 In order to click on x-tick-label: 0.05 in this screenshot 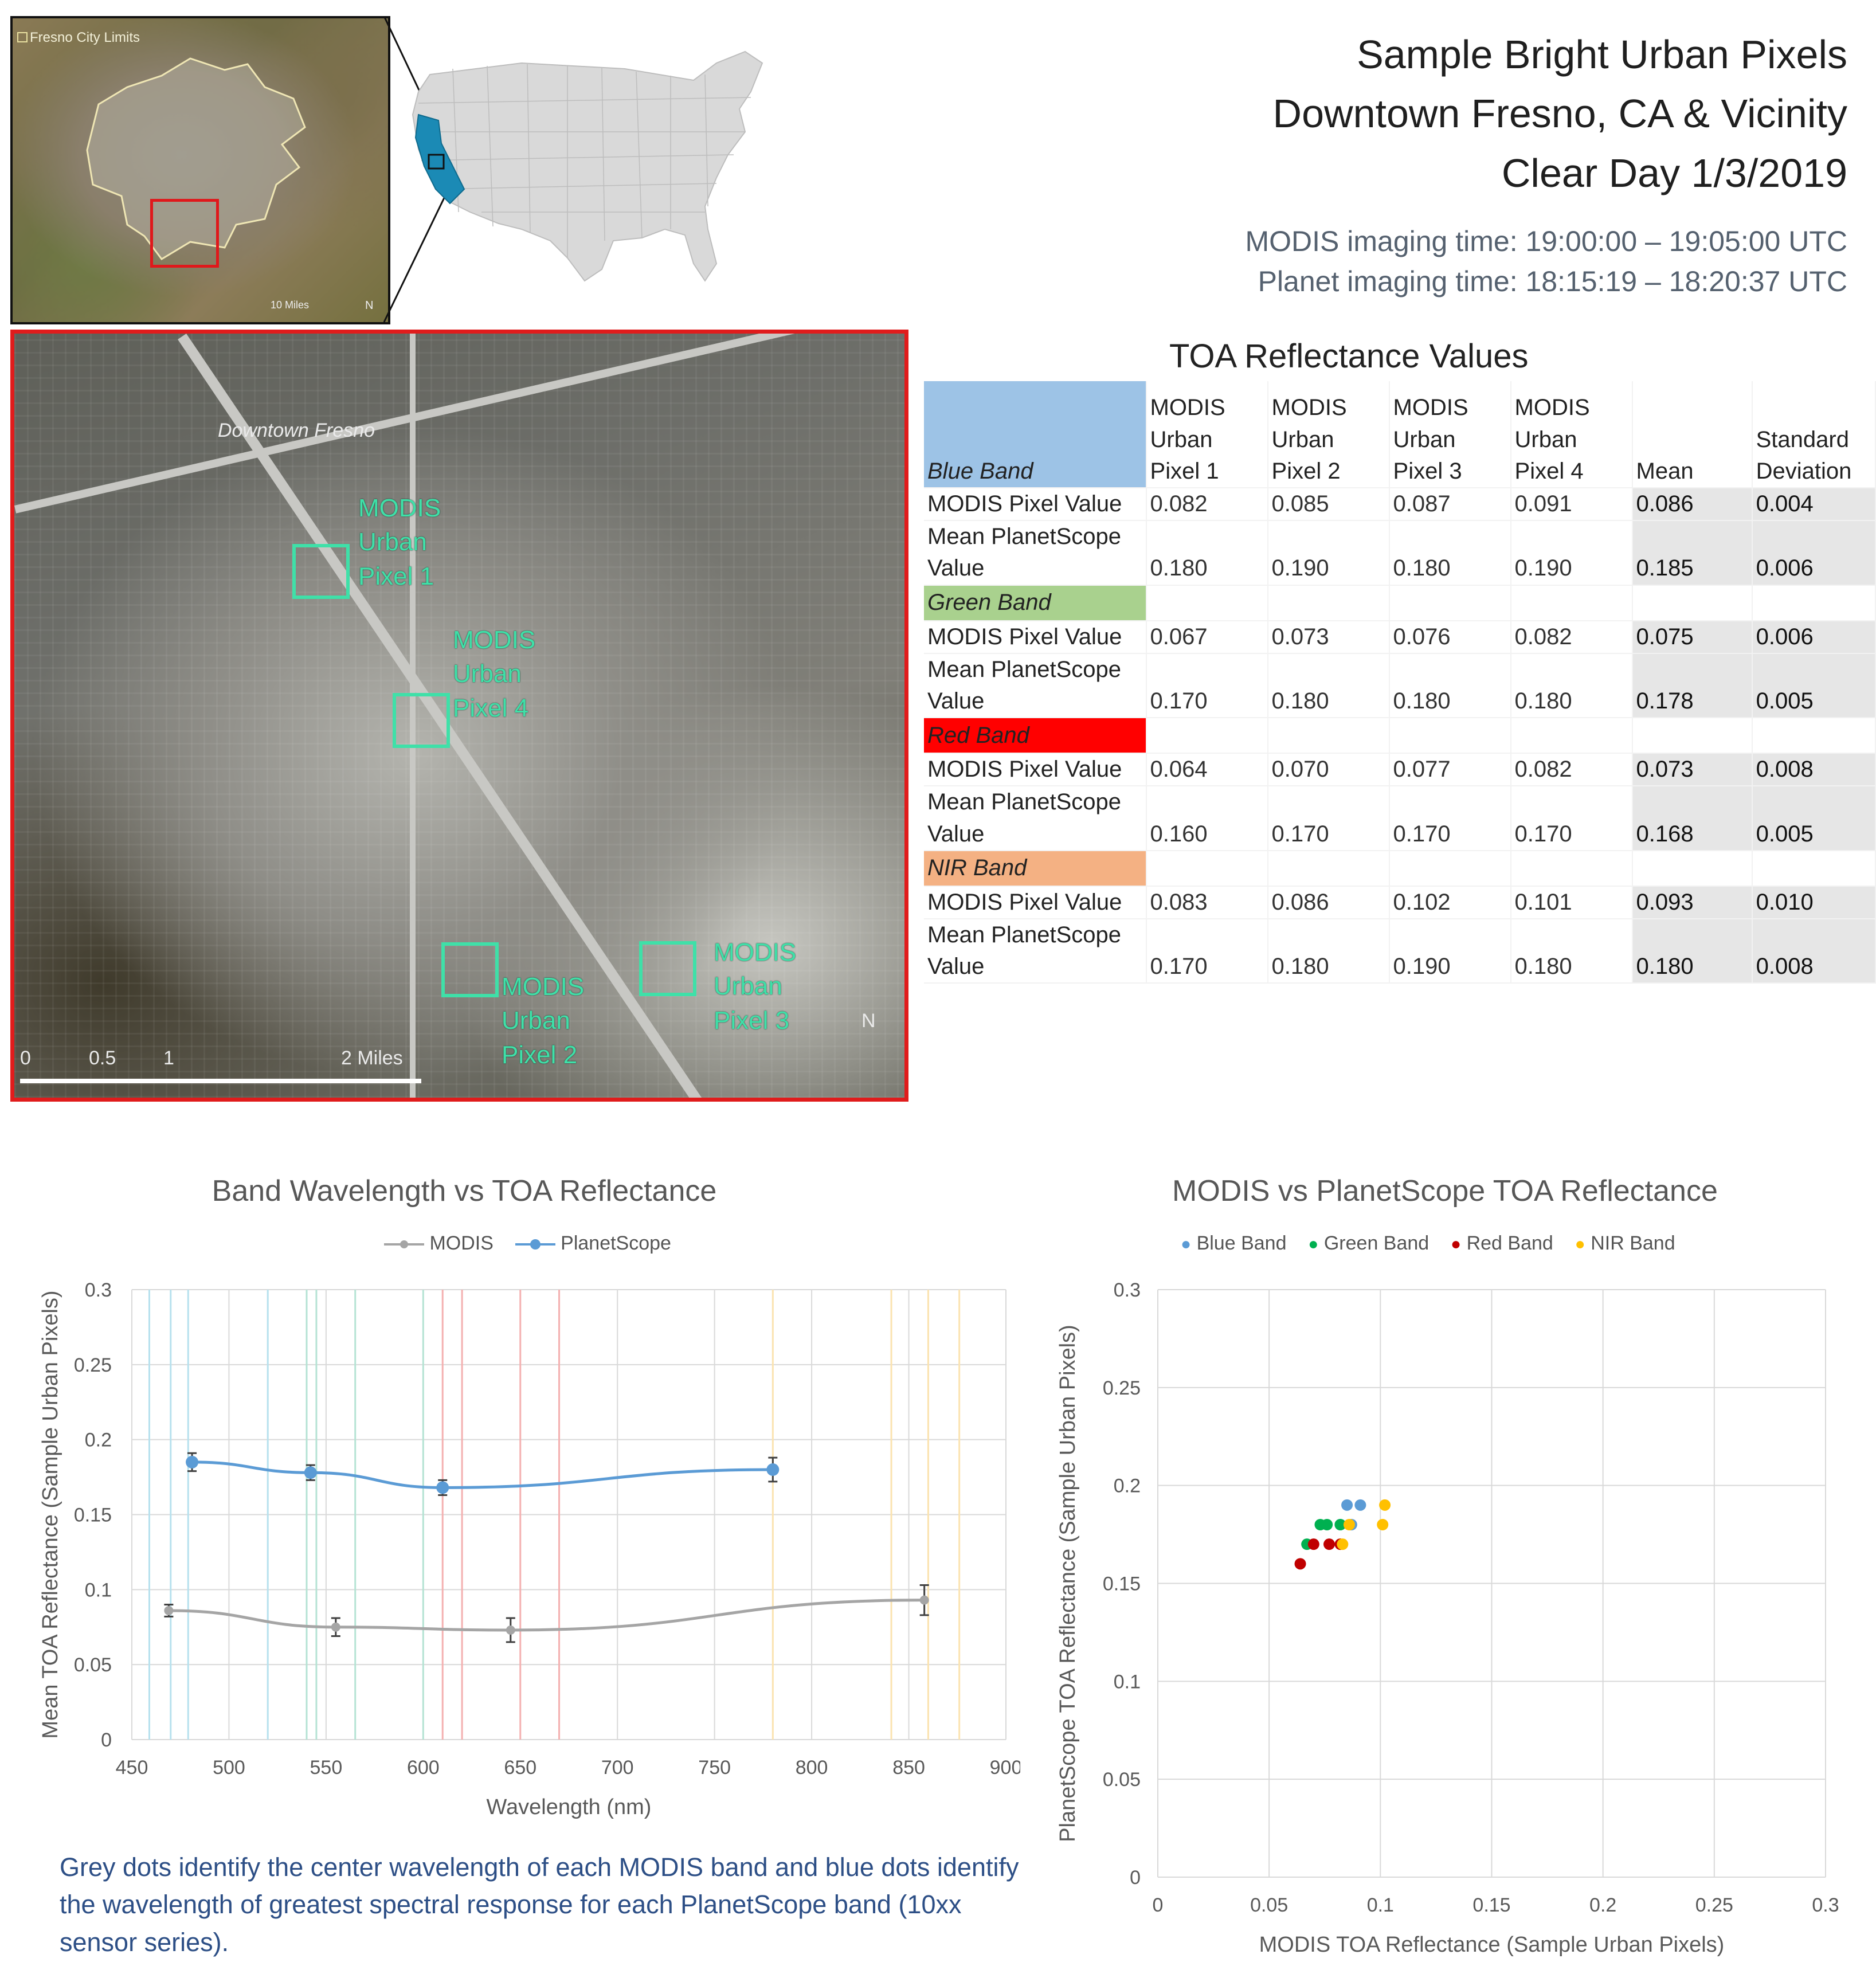, I will do `click(1269, 1905)`.